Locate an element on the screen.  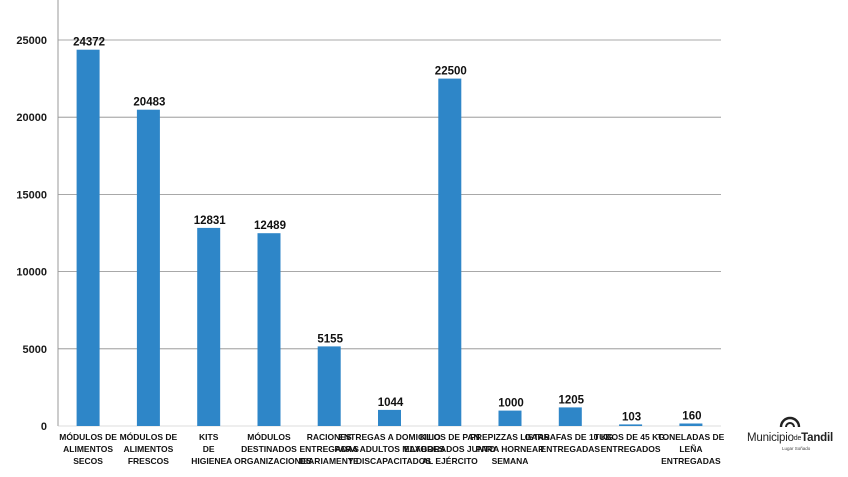
category-label-line: AL EJÉRCITO is located at coordinates (450, 461).